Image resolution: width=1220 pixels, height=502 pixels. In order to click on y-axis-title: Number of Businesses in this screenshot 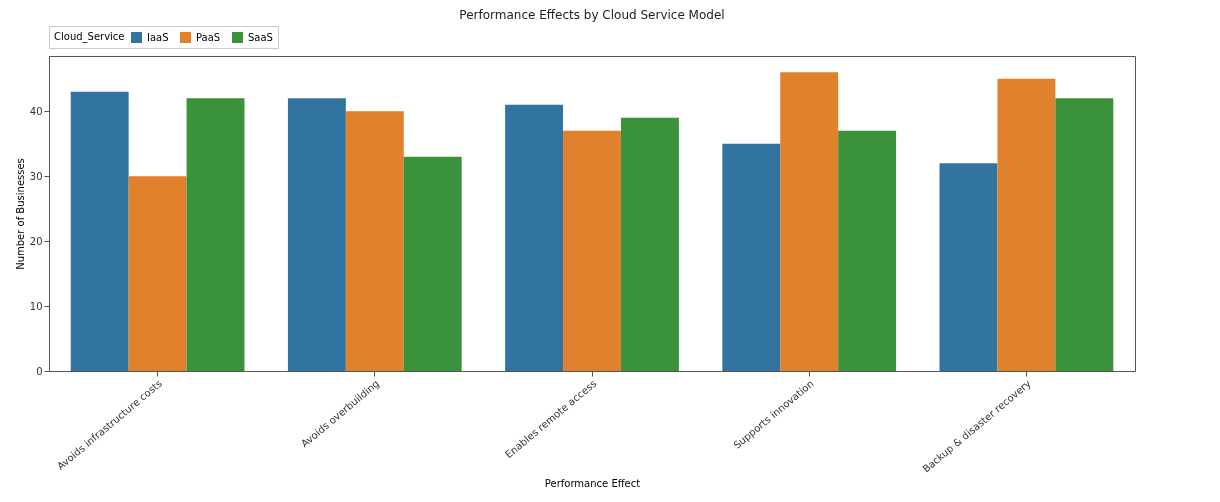, I will do `click(20, 214)`.